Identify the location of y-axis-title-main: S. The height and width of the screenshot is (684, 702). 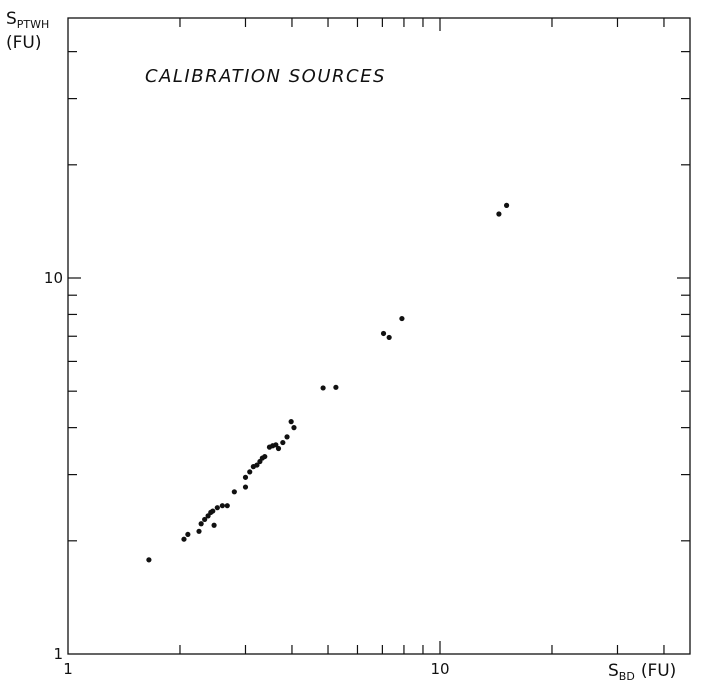
(11, 19).